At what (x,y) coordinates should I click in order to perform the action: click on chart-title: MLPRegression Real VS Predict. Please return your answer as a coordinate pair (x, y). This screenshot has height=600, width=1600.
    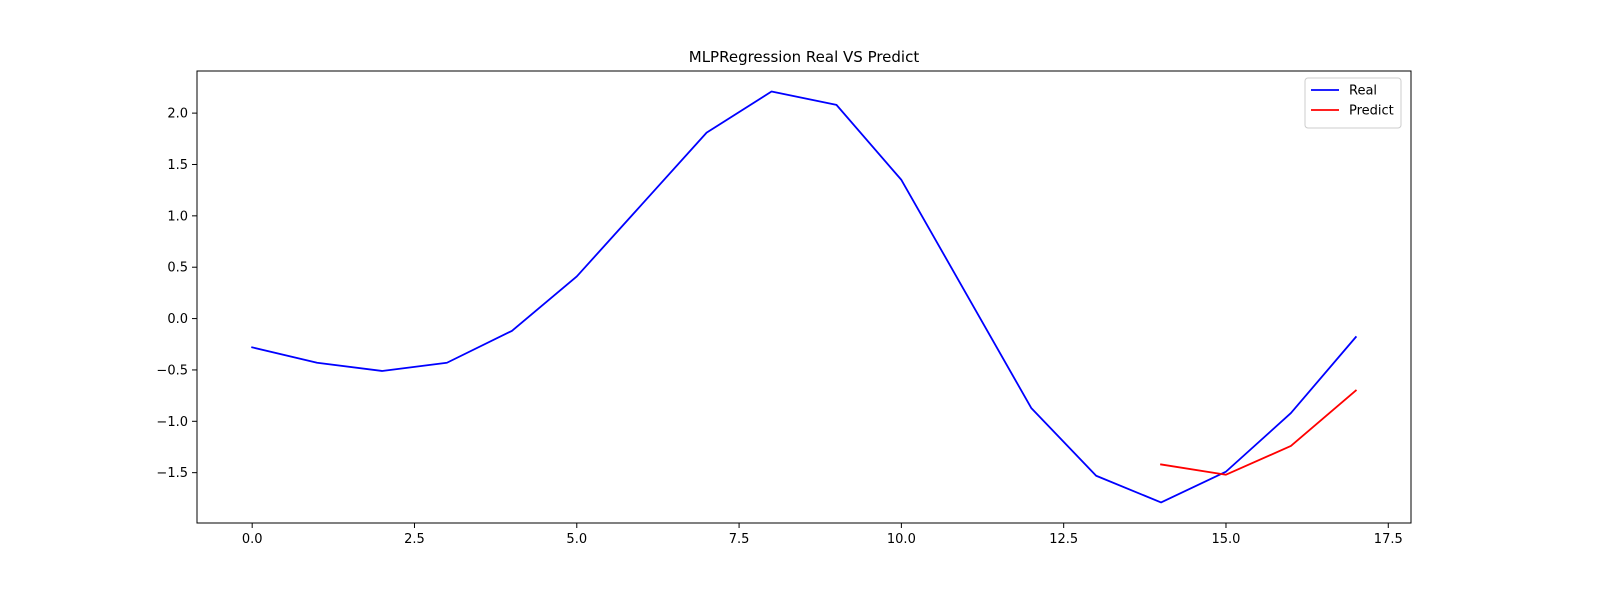
    Looking at the image, I should click on (804, 57).